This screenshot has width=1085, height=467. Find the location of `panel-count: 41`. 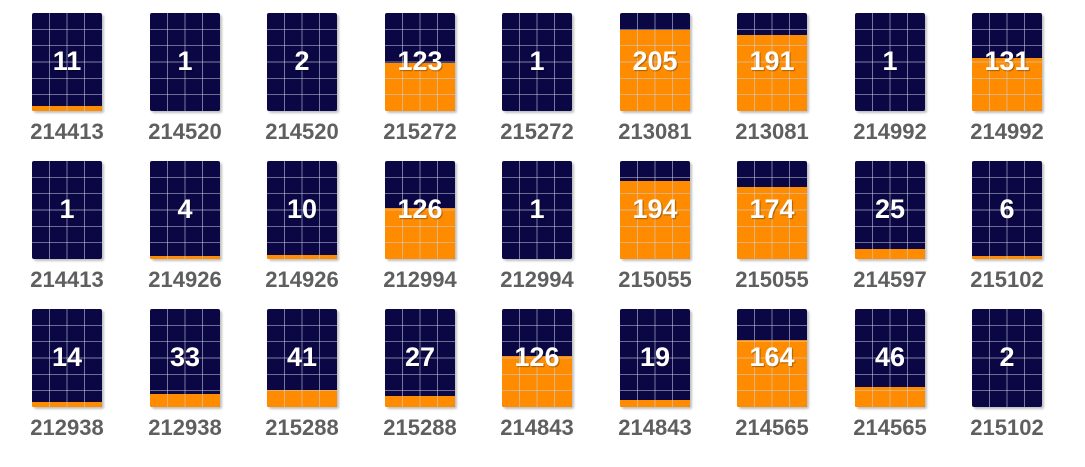

panel-count: 41 is located at coordinates (302, 357).